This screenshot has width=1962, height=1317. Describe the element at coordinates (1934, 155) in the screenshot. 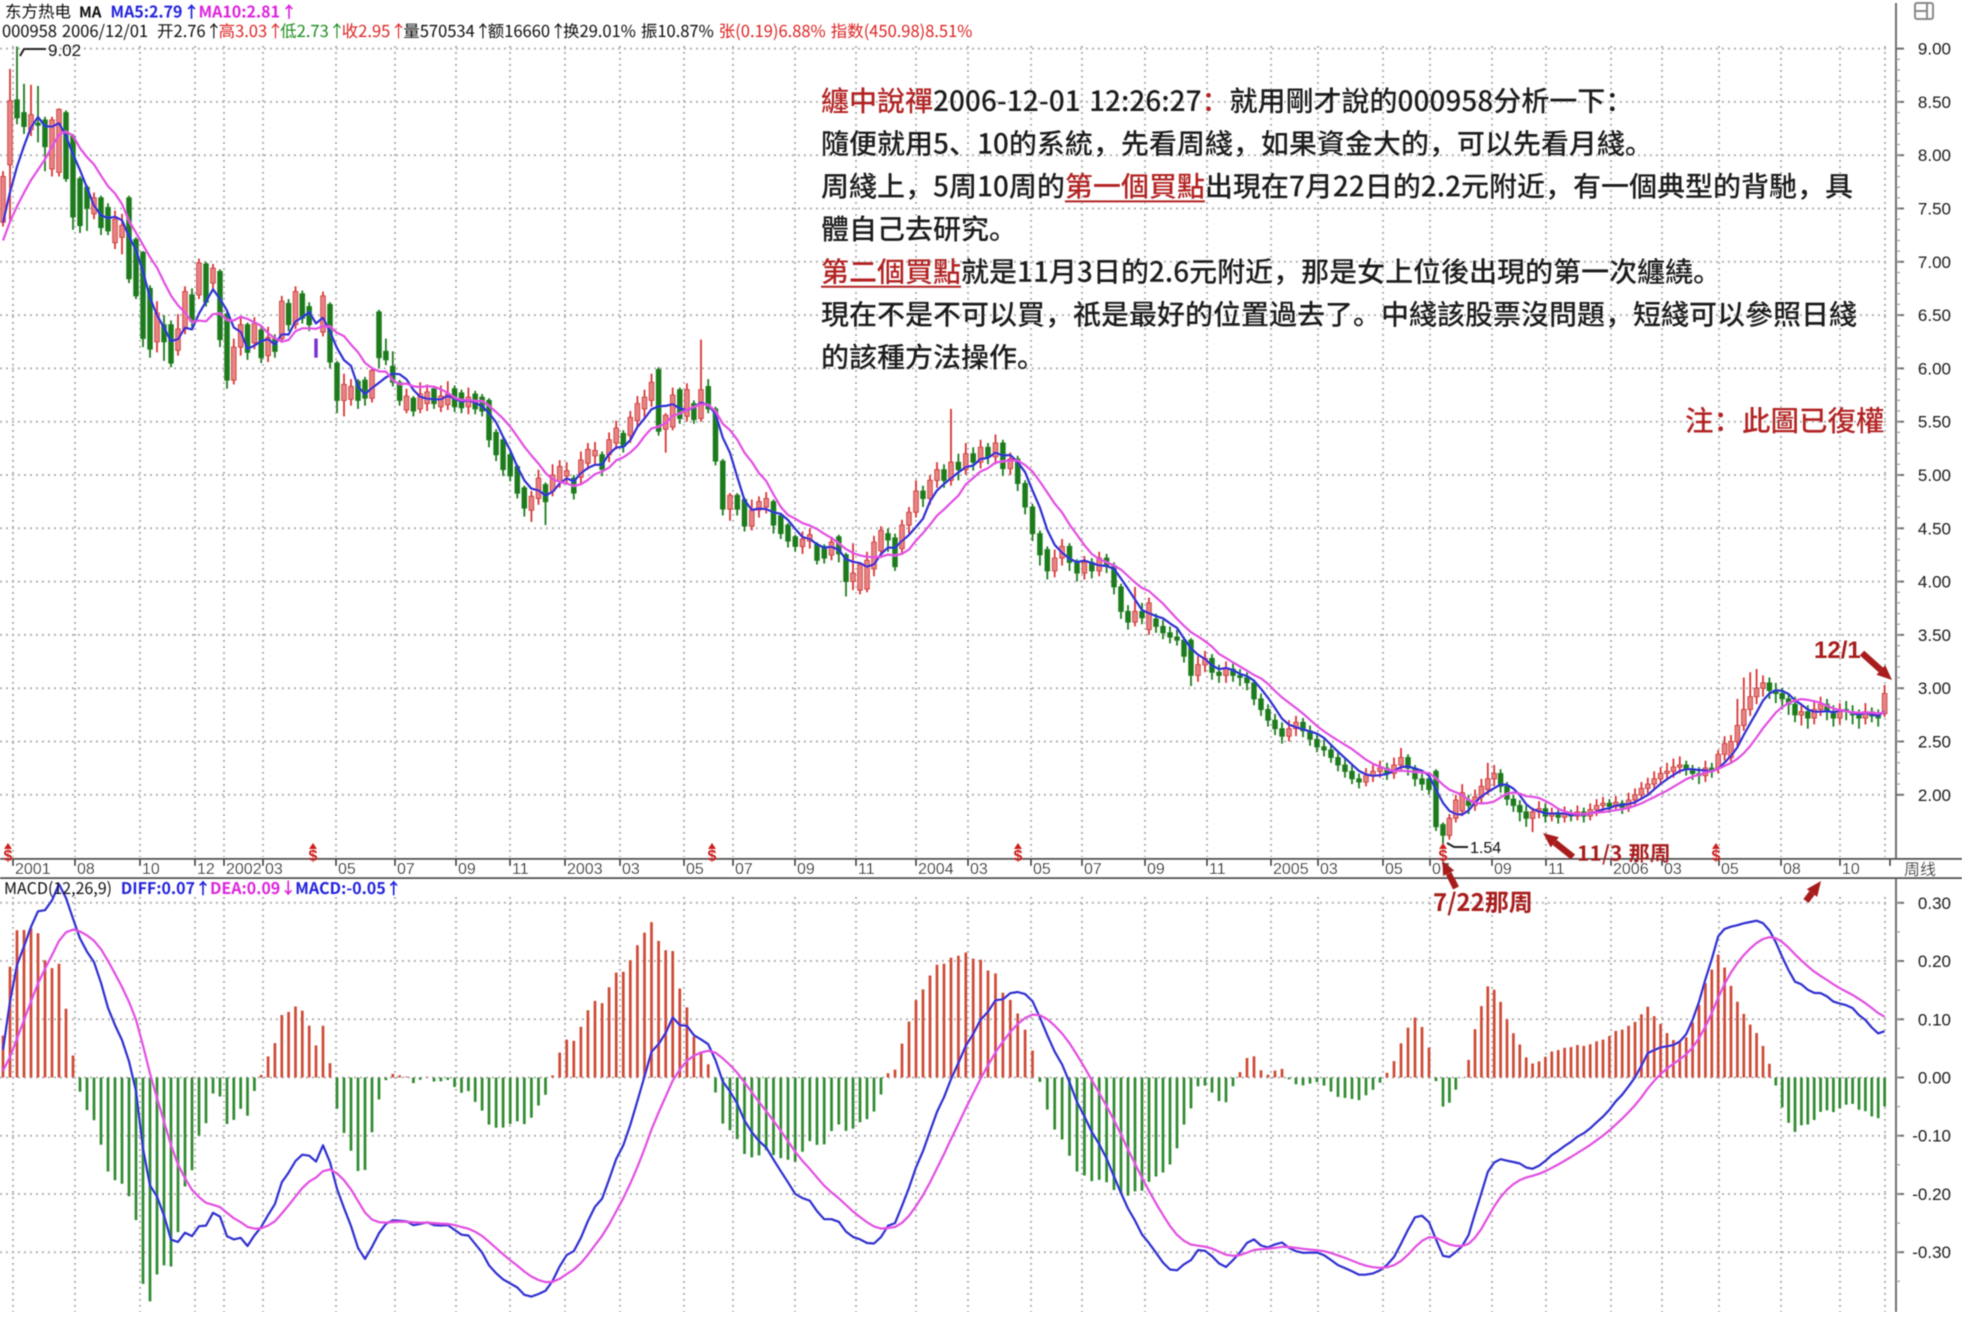

I see `svg-text: 8.00` at that location.